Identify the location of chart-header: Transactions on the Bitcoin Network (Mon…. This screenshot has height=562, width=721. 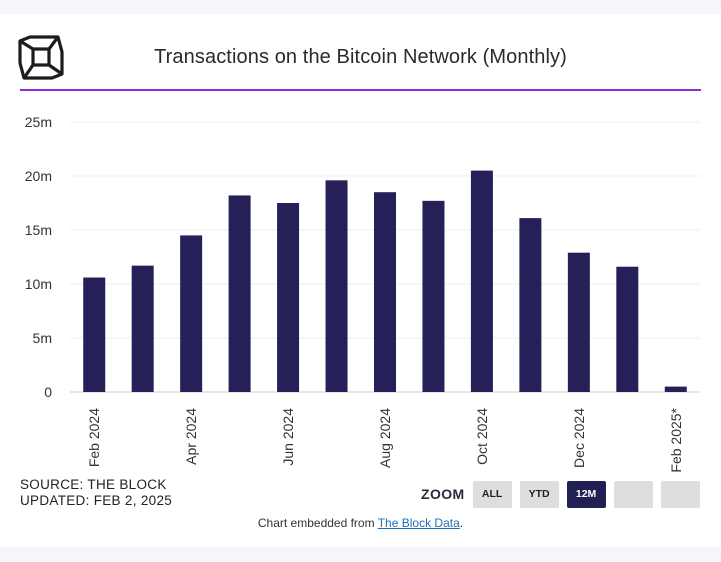
(360, 53).